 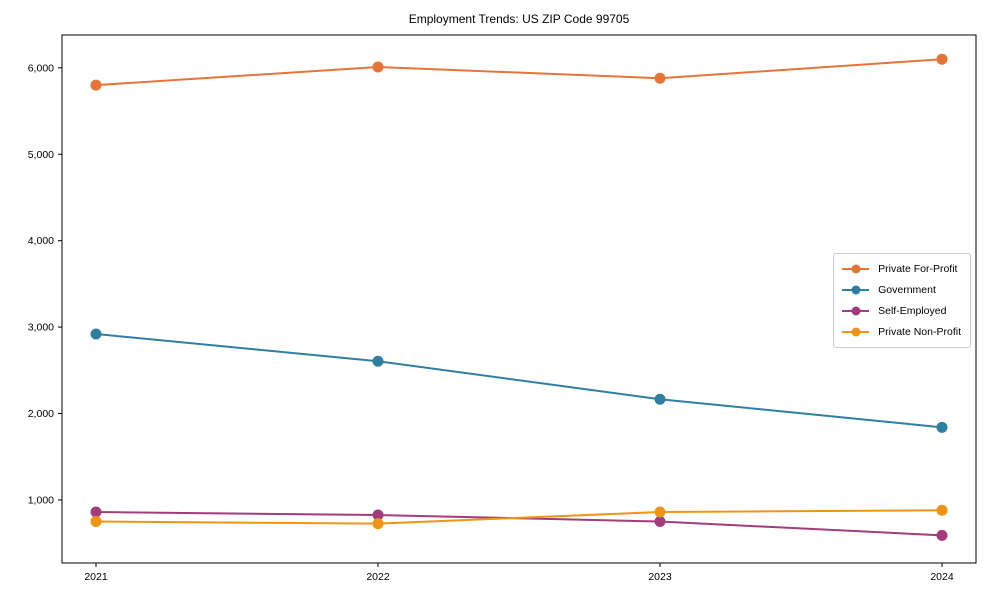 What do you see at coordinates (41, 68) in the screenshot?
I see `y-tick-label: 6,000` at bounding box center [41, 68].